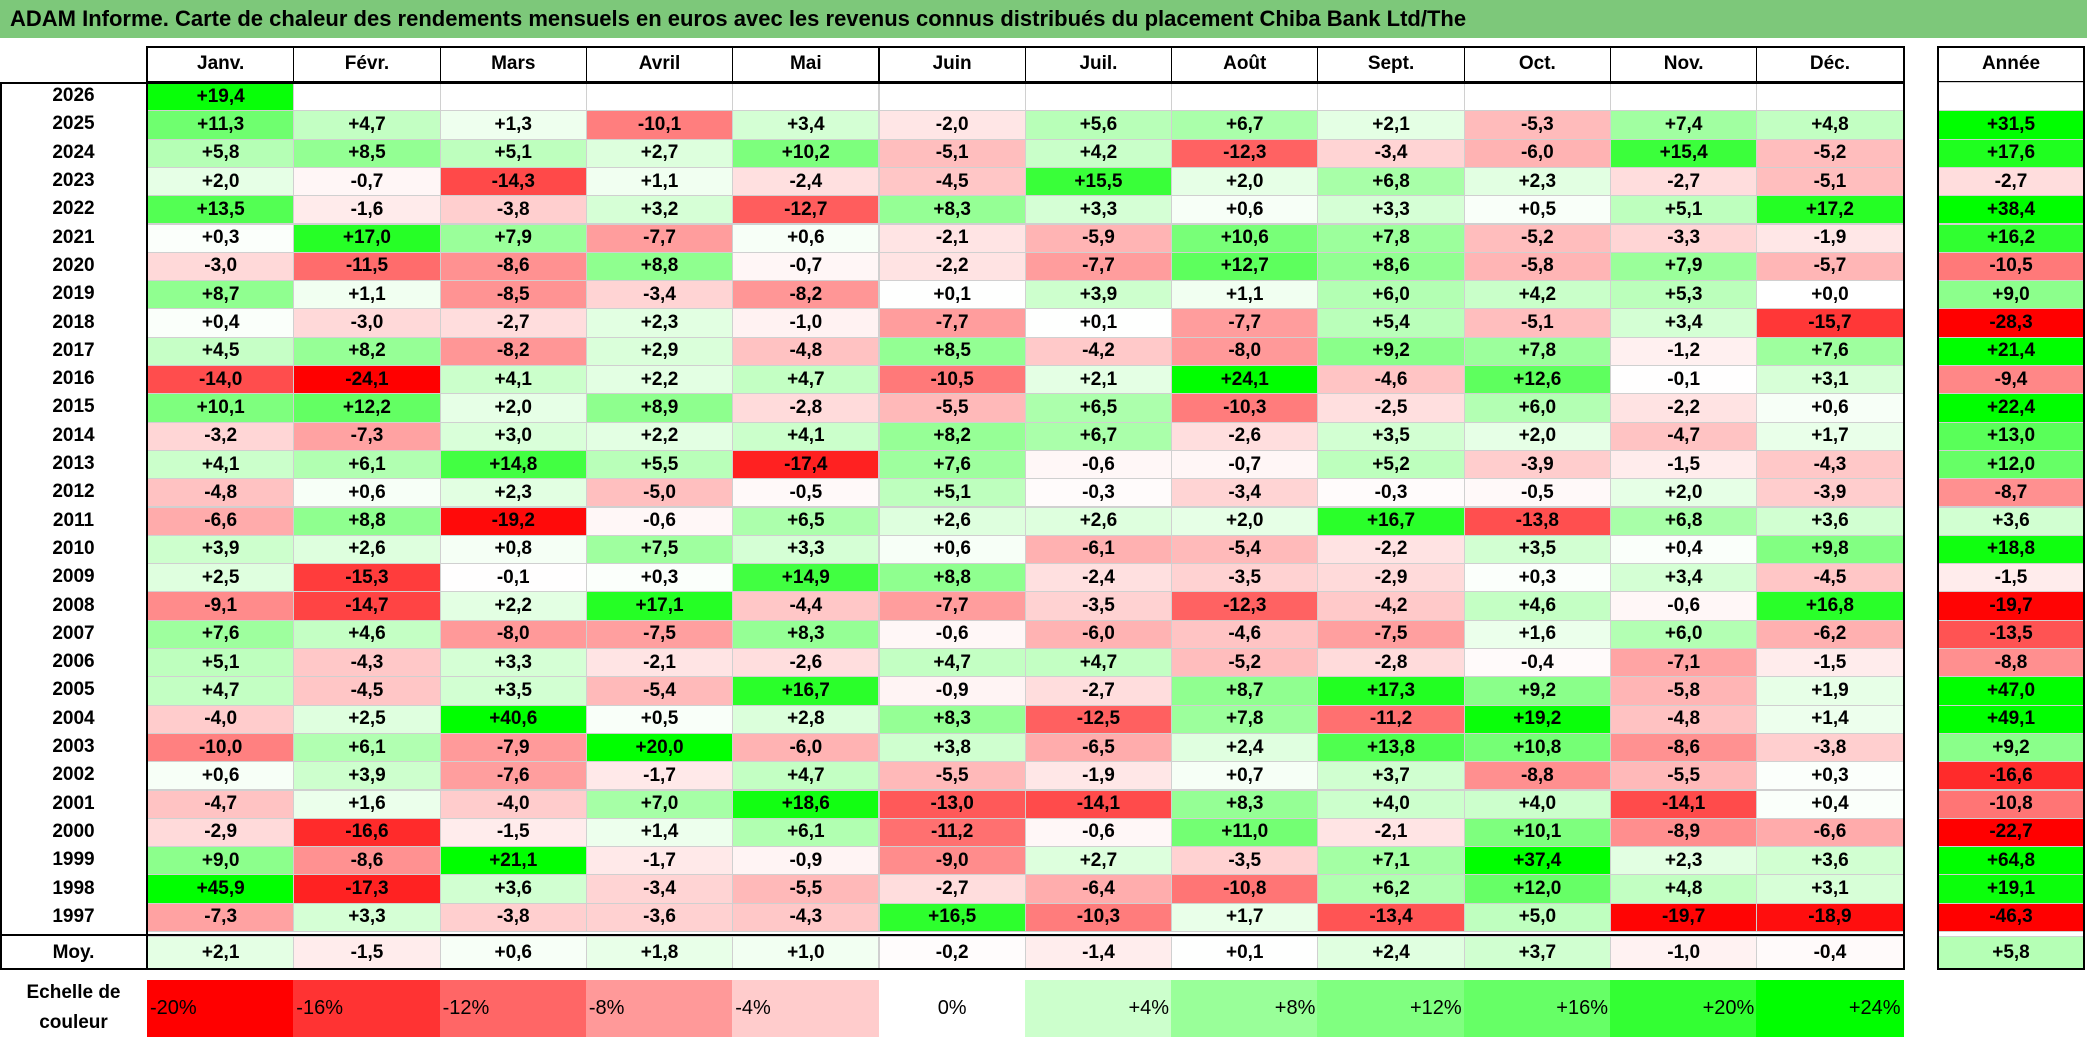 The image size is (2087, 1038). What do you see at coordinates (1391, 408) in the screenshot?
I see `heatmap-cell: -2,5` at bounding box center [1391, 408].